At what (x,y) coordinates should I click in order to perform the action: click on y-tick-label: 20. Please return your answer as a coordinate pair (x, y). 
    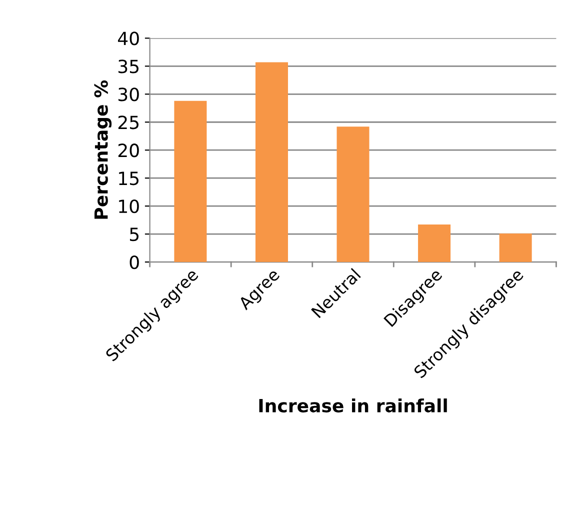
    Looking at the image, I should click on (128, 151).